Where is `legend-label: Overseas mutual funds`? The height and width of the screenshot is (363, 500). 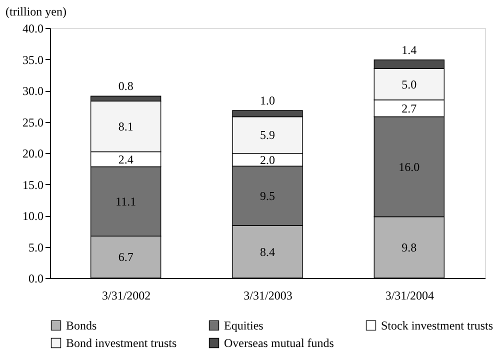 legend-label: Overseas mutual funds is located at coordinates (279, 343).